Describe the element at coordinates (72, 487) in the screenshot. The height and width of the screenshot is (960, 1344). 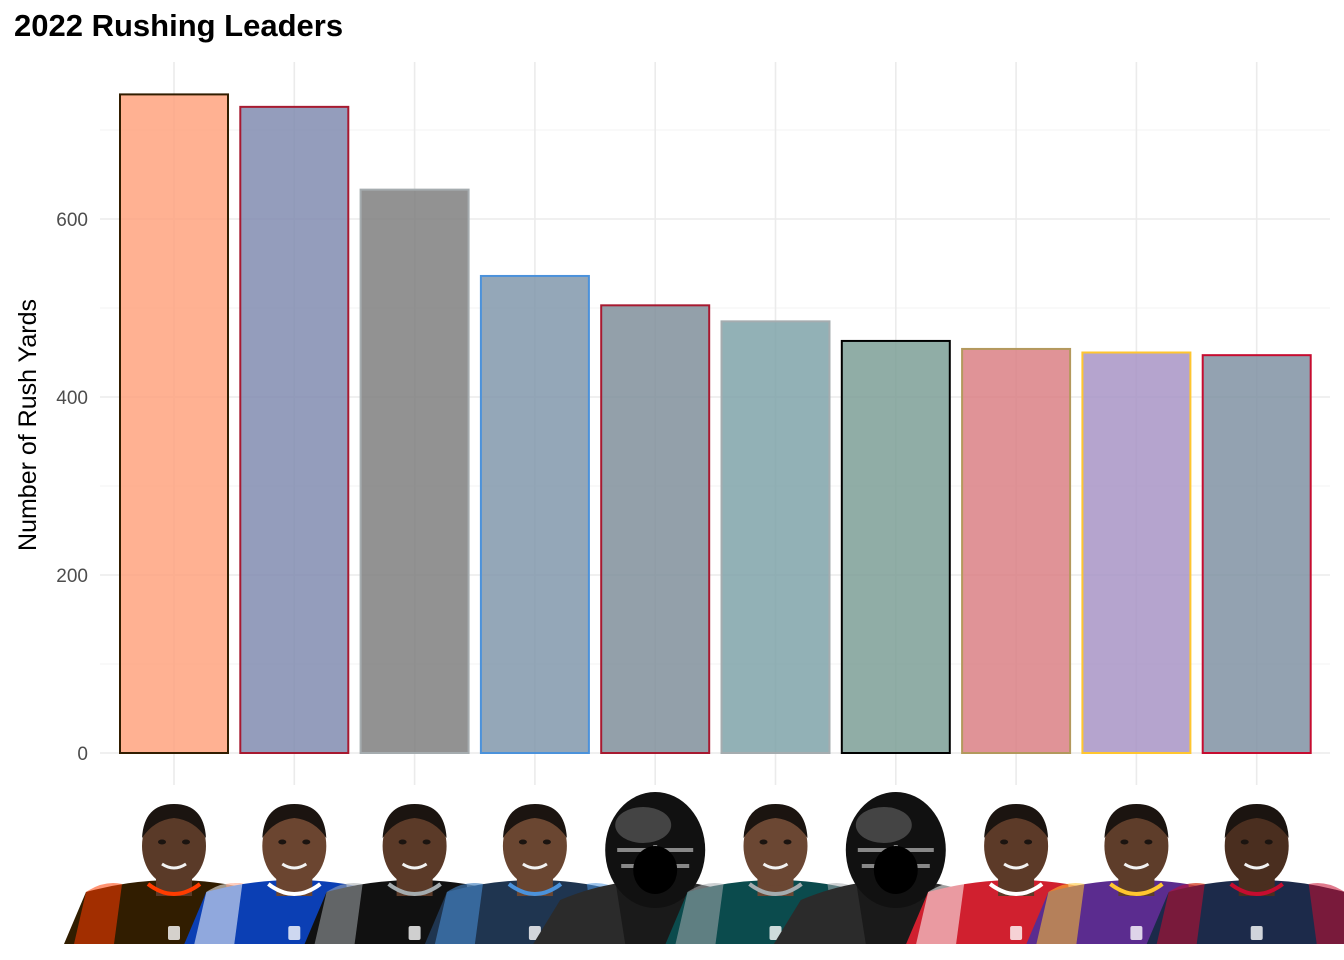
I see `y-tick-labels: 0 200 400 600` at that location.